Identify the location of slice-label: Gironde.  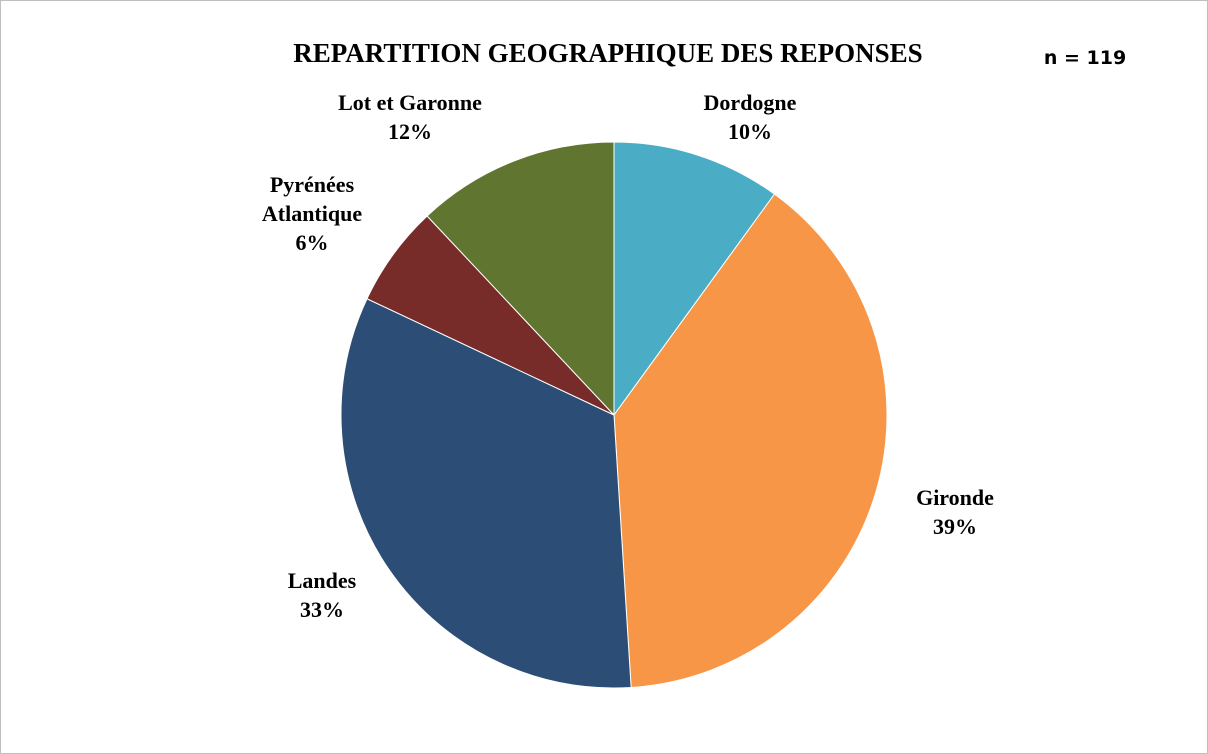
(955, 497).